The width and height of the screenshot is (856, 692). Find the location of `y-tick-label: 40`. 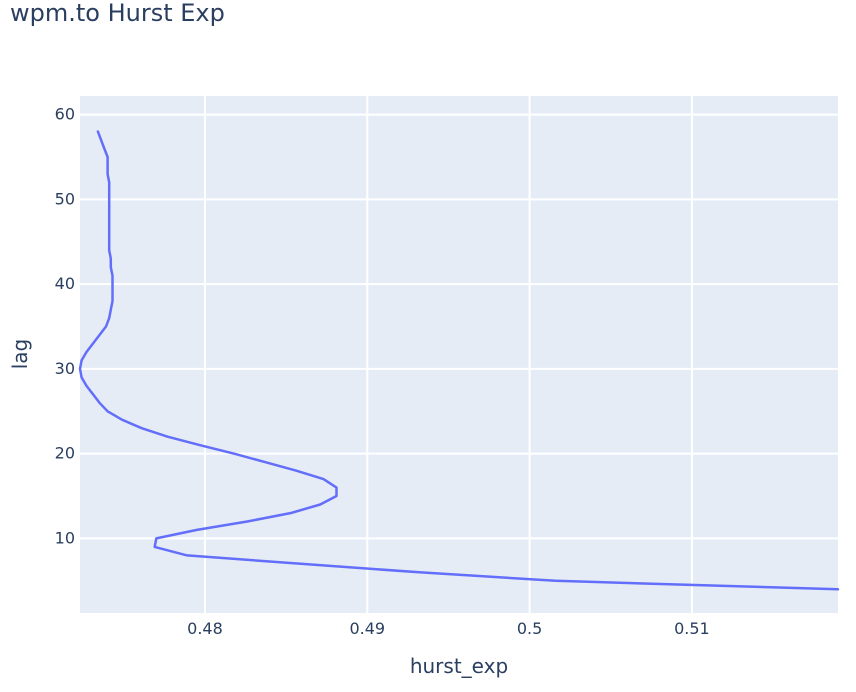

y-tick-label: 40 is located at coordinates (65, 283).